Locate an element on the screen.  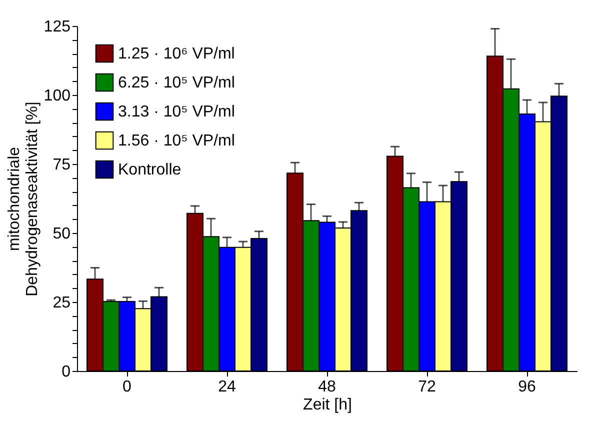
y-tick-label: 50 is located at coordinates (61, 234).